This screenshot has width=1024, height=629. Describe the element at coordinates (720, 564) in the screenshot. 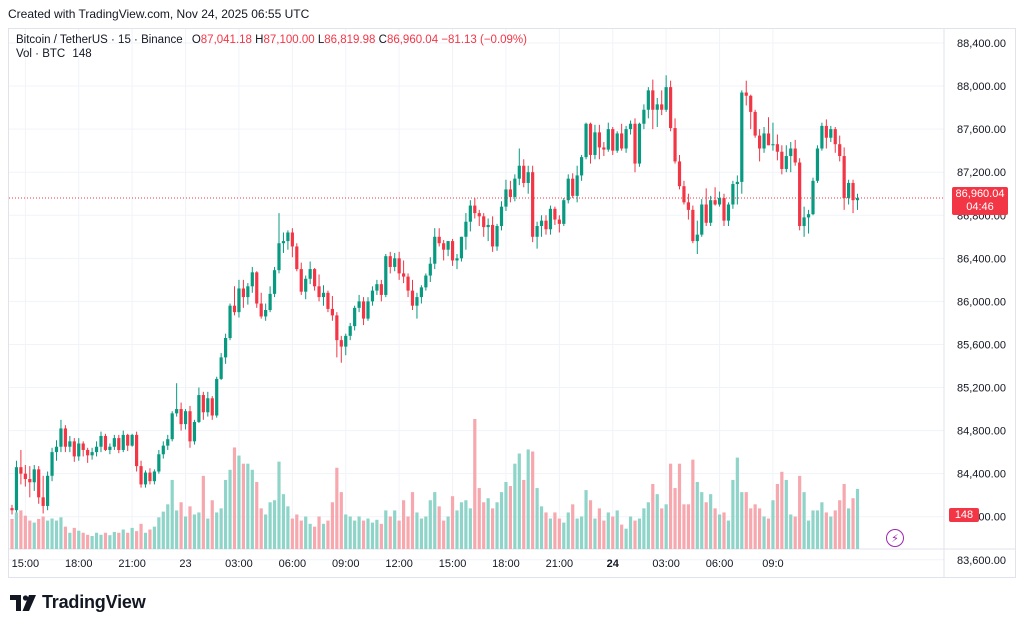

I see `x-tick-label: 06:00` at that location.